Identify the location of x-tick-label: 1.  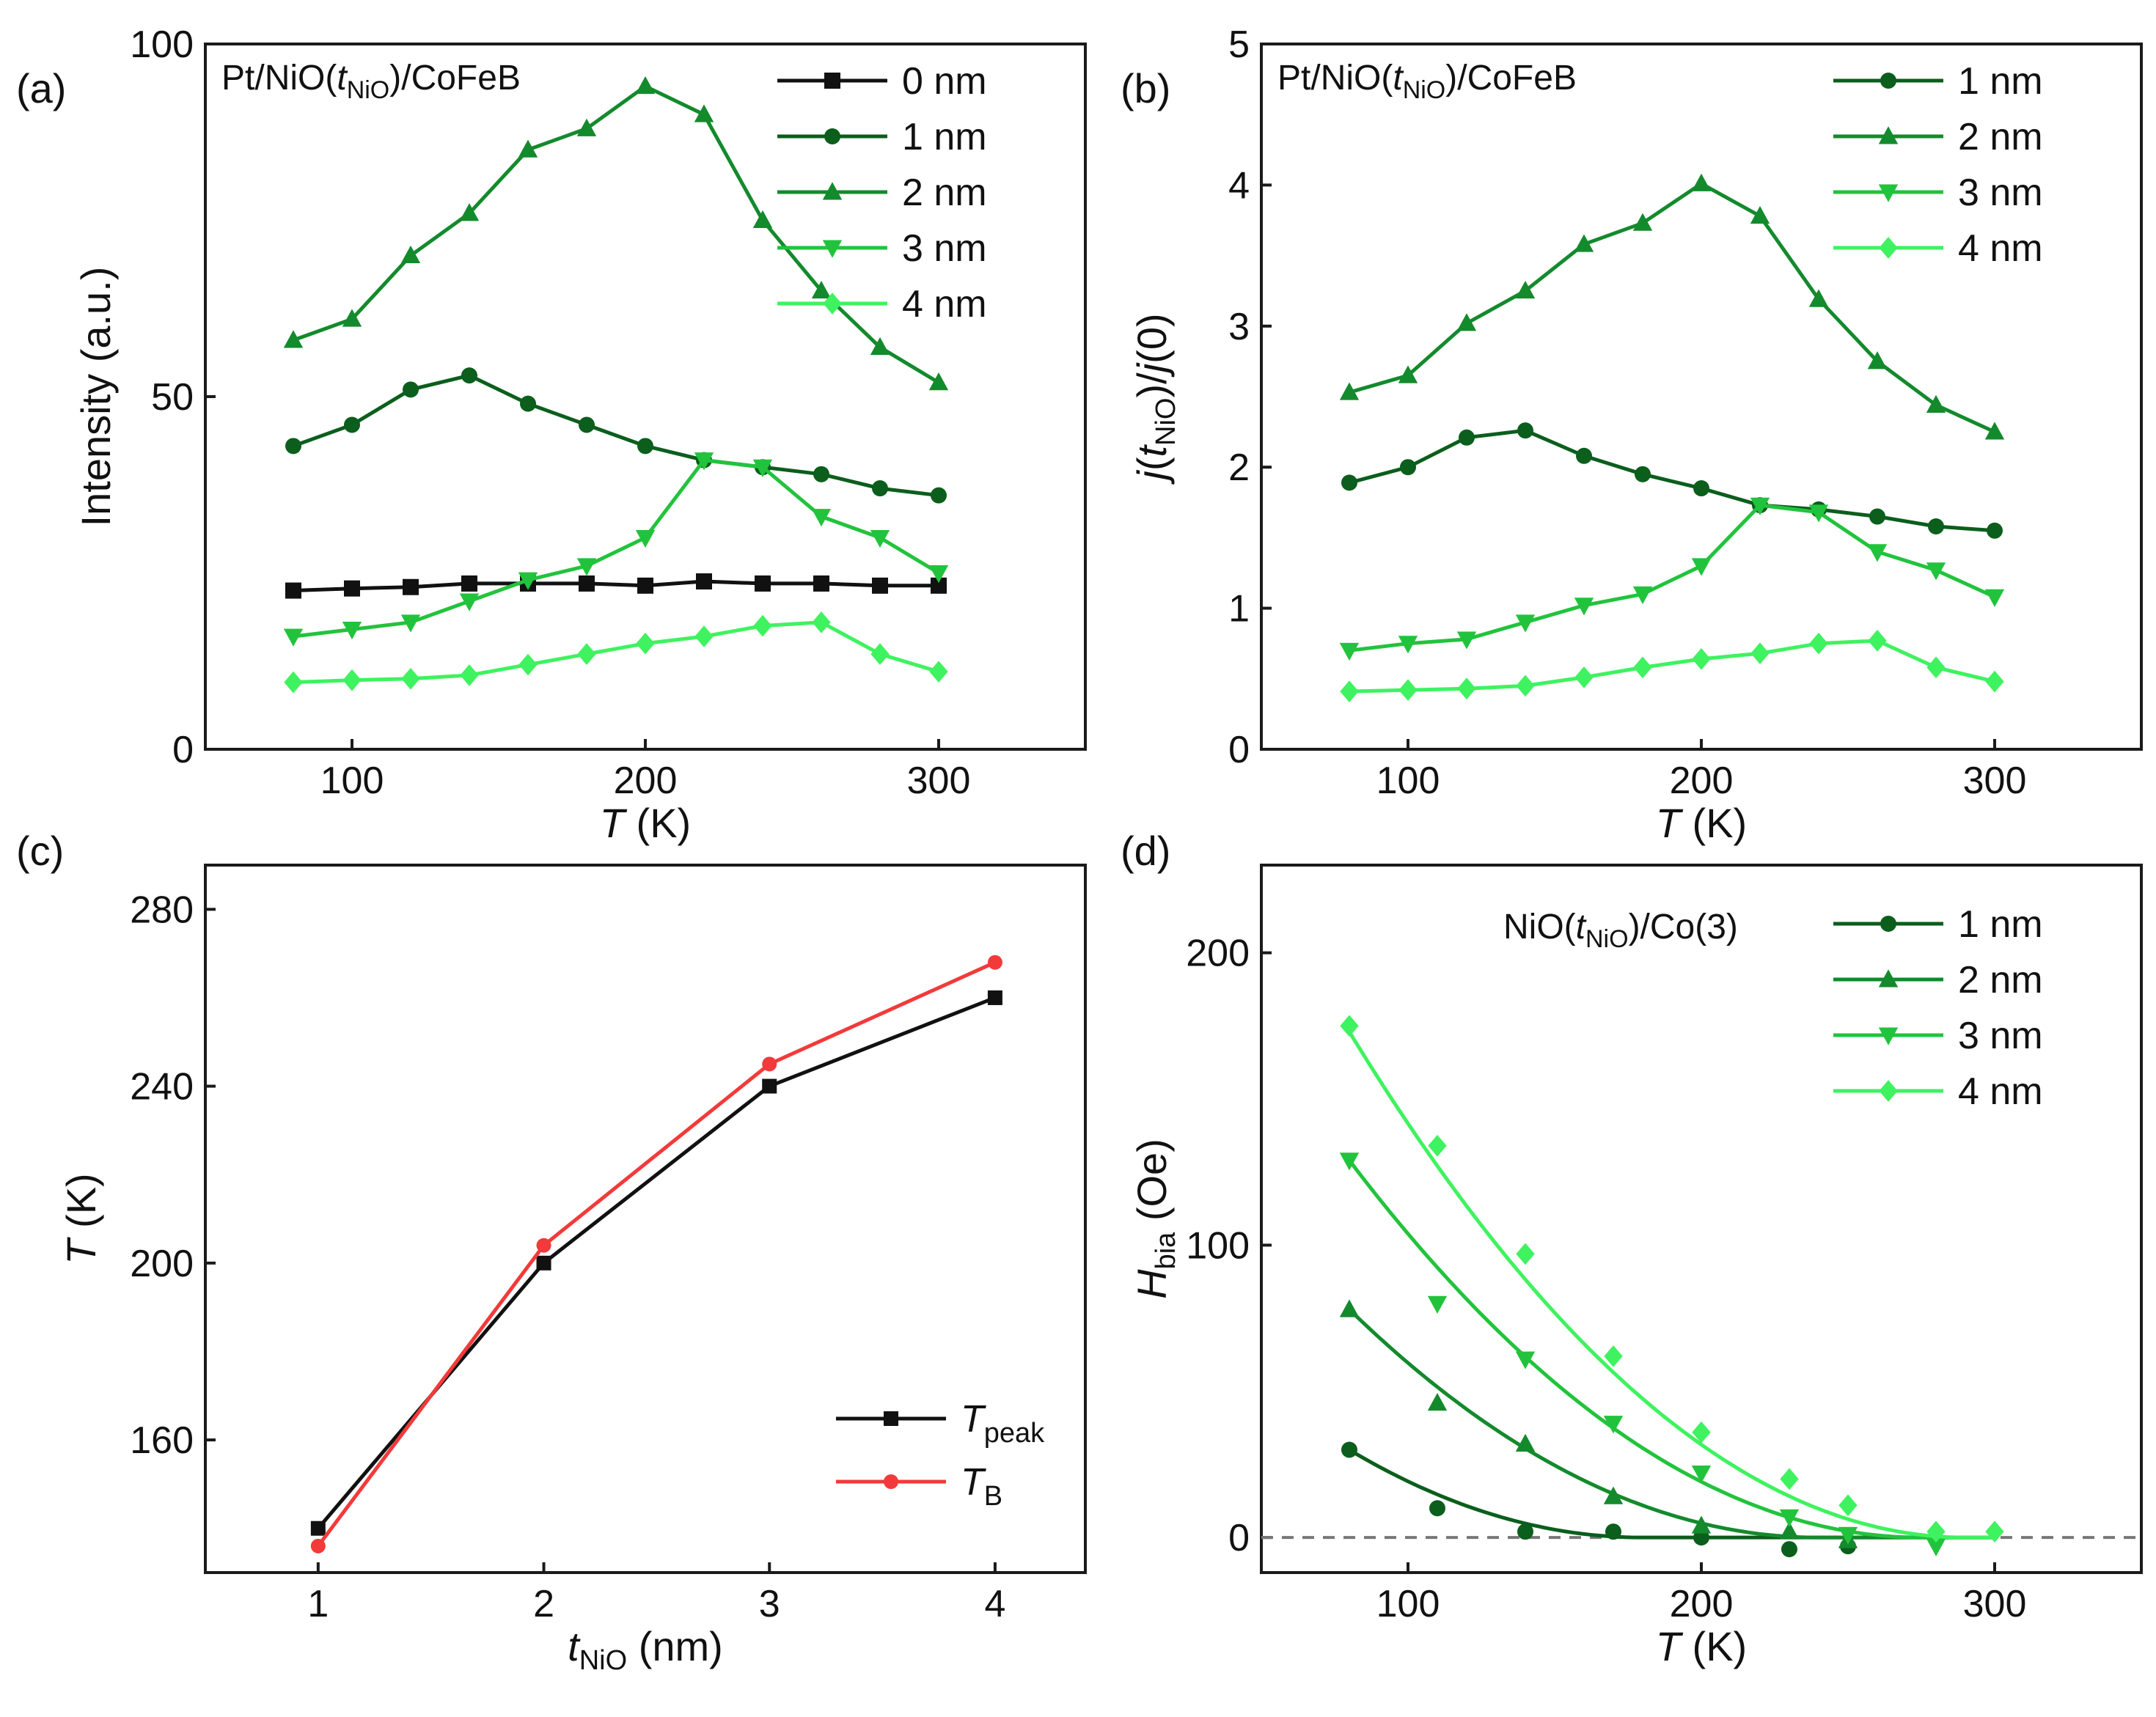
(318, 1604).